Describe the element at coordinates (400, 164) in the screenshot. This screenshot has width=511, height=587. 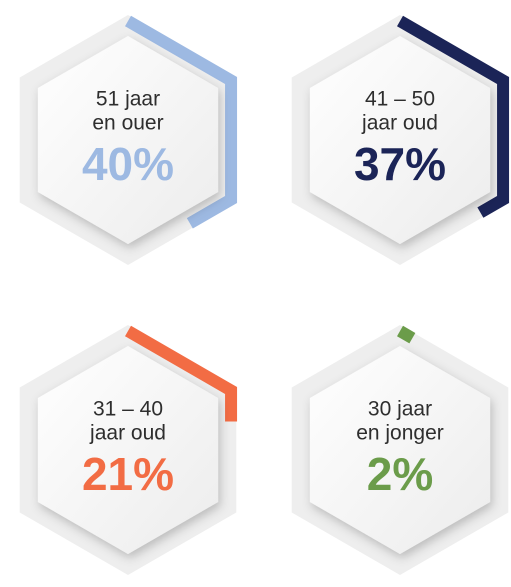
I see `percent-label: 37%` at that location.